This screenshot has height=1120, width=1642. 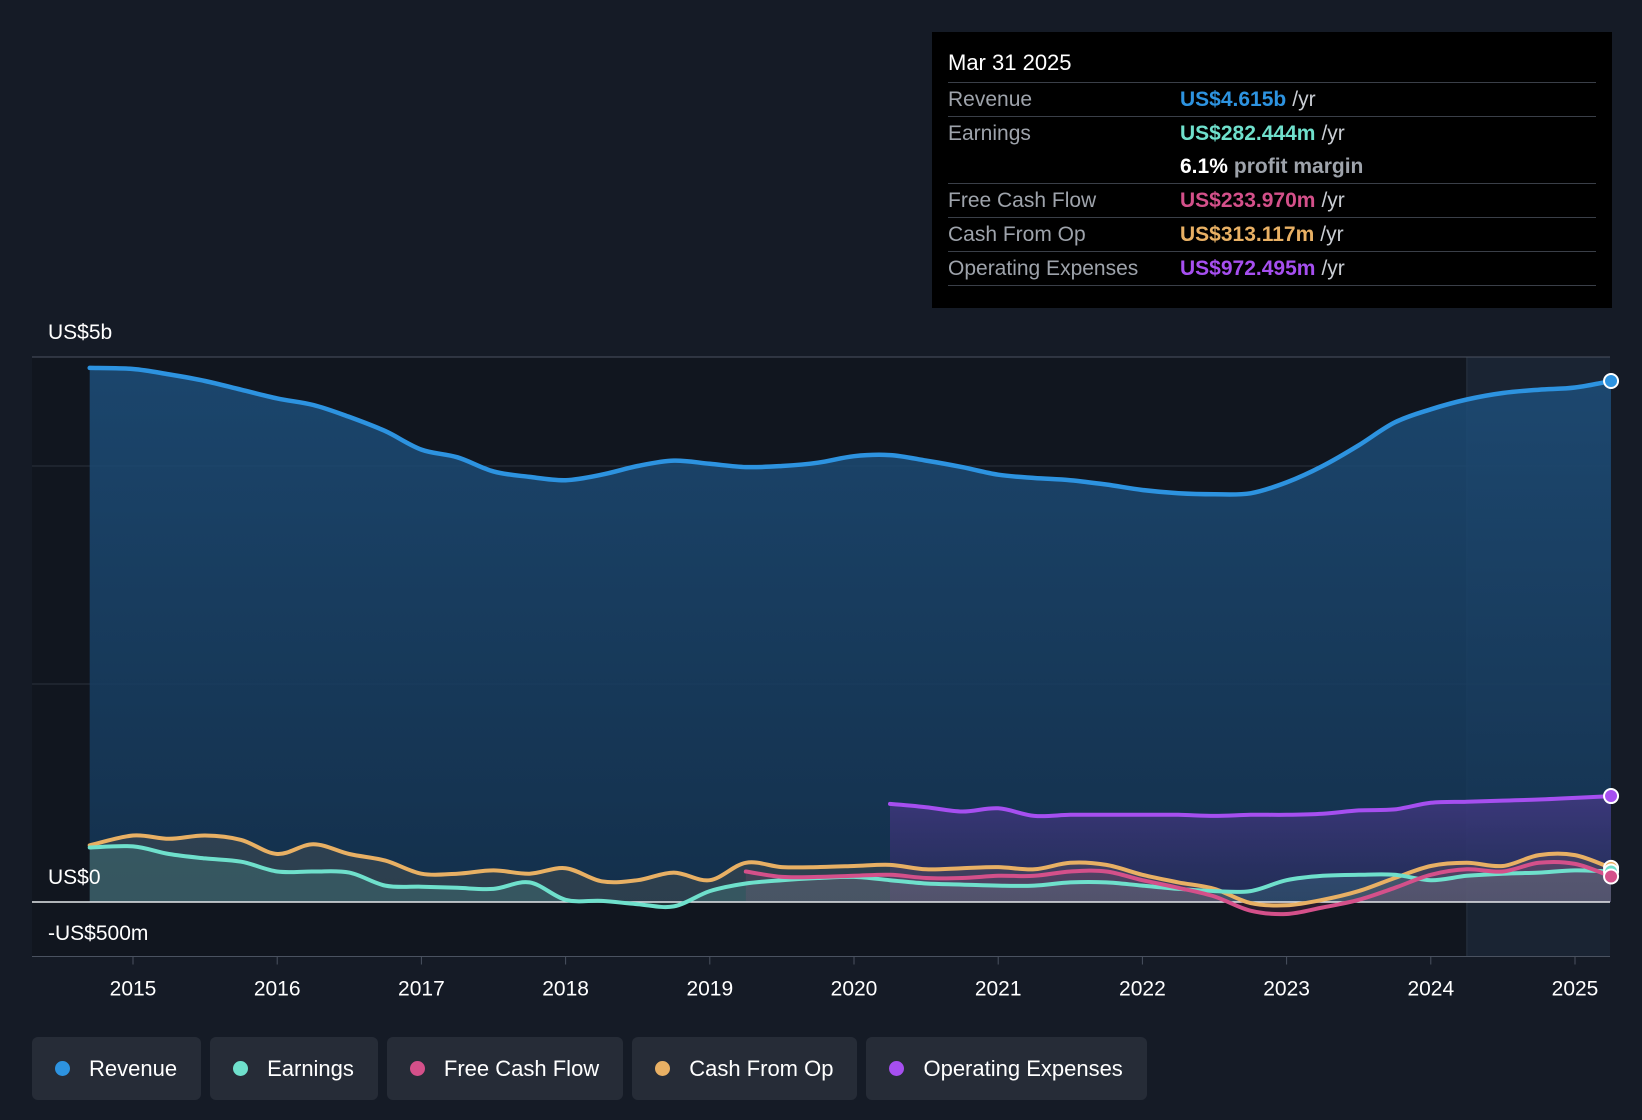 I want to click on legend-label: Operating Expenses, so click(x=1023, y=1068).